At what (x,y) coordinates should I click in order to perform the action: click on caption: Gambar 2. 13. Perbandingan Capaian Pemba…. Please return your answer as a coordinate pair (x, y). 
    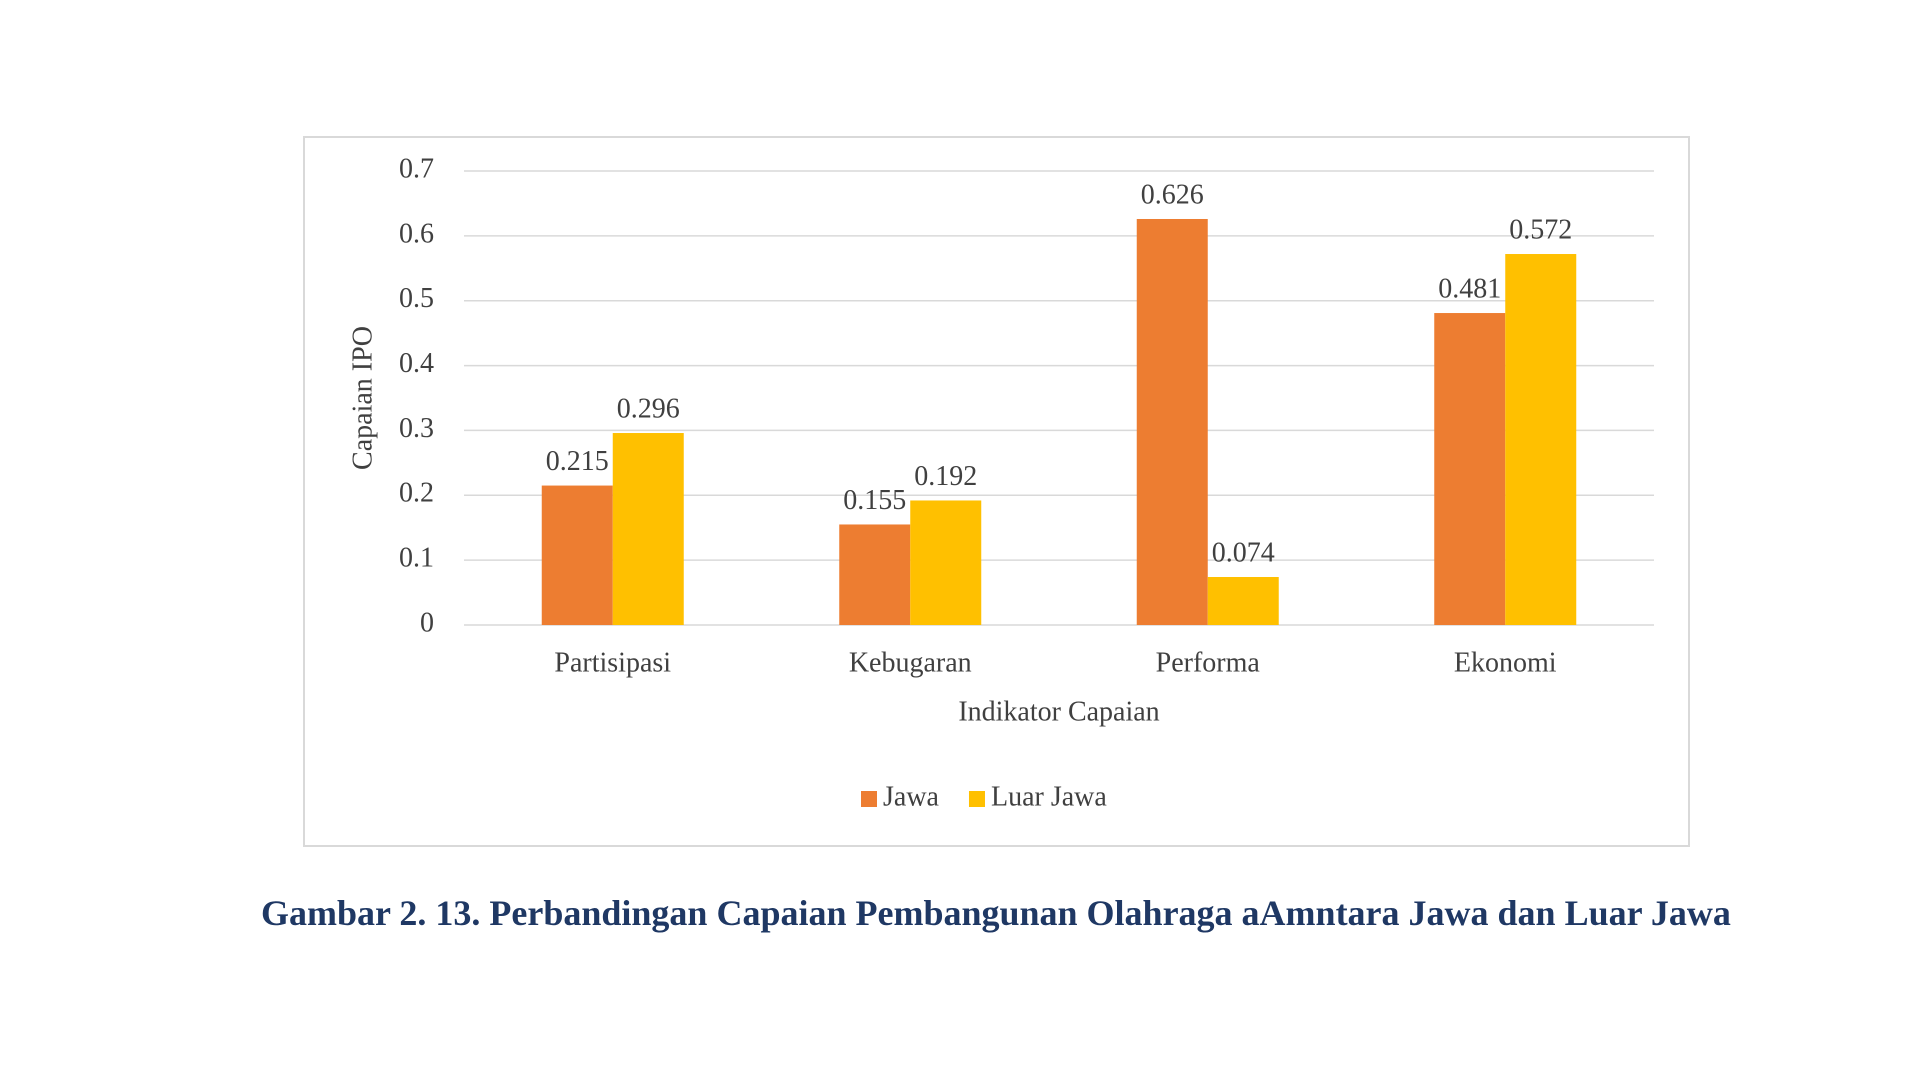
    Looking at the image, I should click on (996, 913).